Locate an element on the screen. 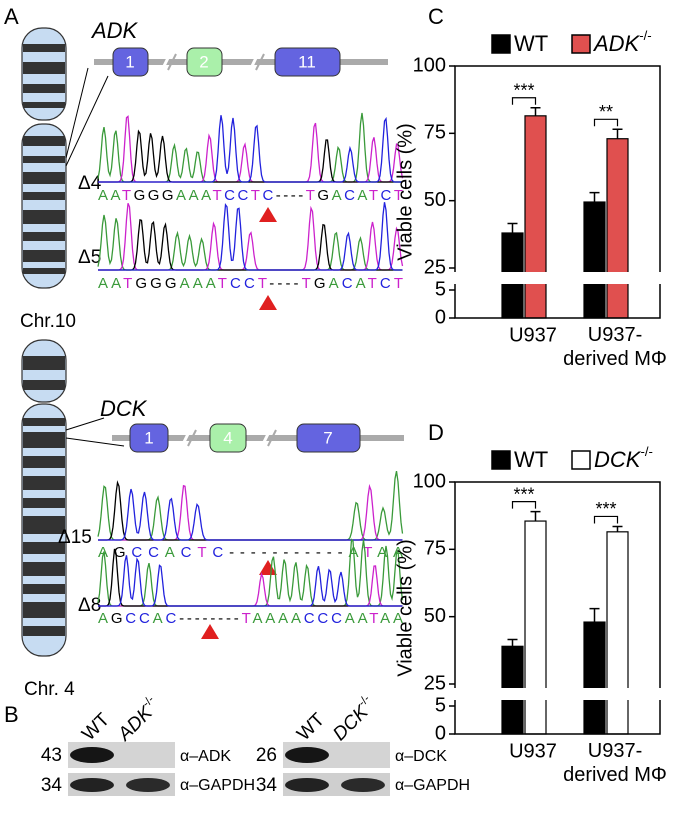 This screenshot has width=677, height=822. legend-label: DCK-/- is located at coordinates (623, 458).